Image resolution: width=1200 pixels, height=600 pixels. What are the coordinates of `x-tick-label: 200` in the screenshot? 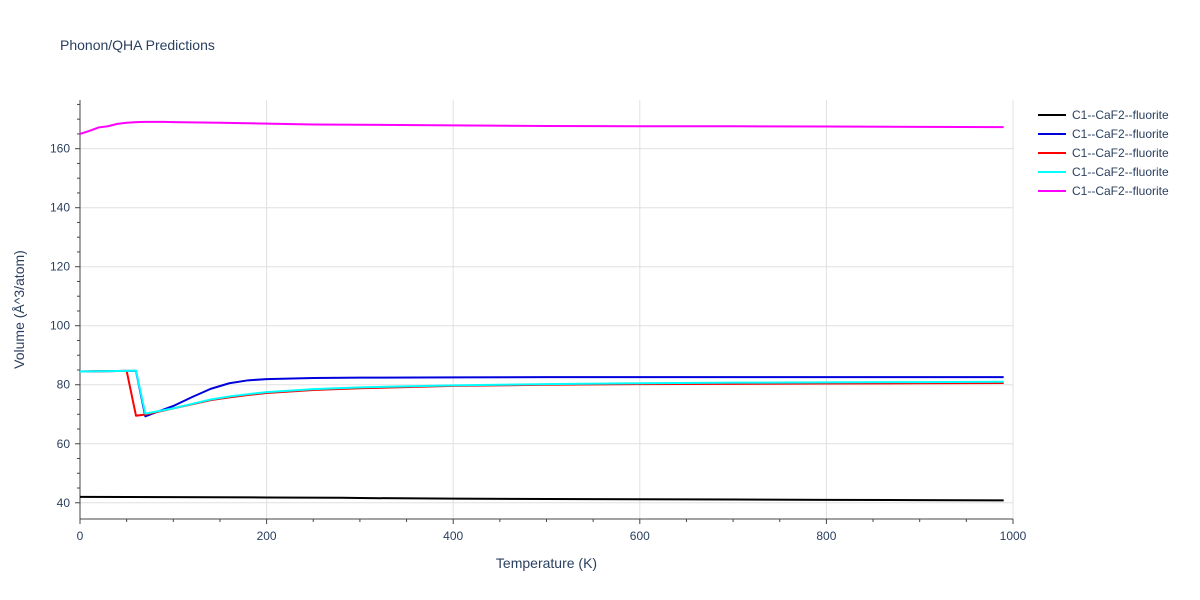 It's located at (267, 536).